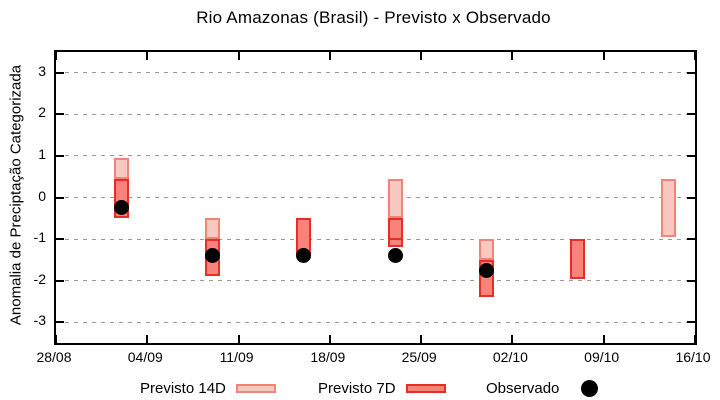 The image size is (720, 400). Describe the element at coordinates (510, 357) in the screenshot. I see `x-tick-label: 02/10` at that location.